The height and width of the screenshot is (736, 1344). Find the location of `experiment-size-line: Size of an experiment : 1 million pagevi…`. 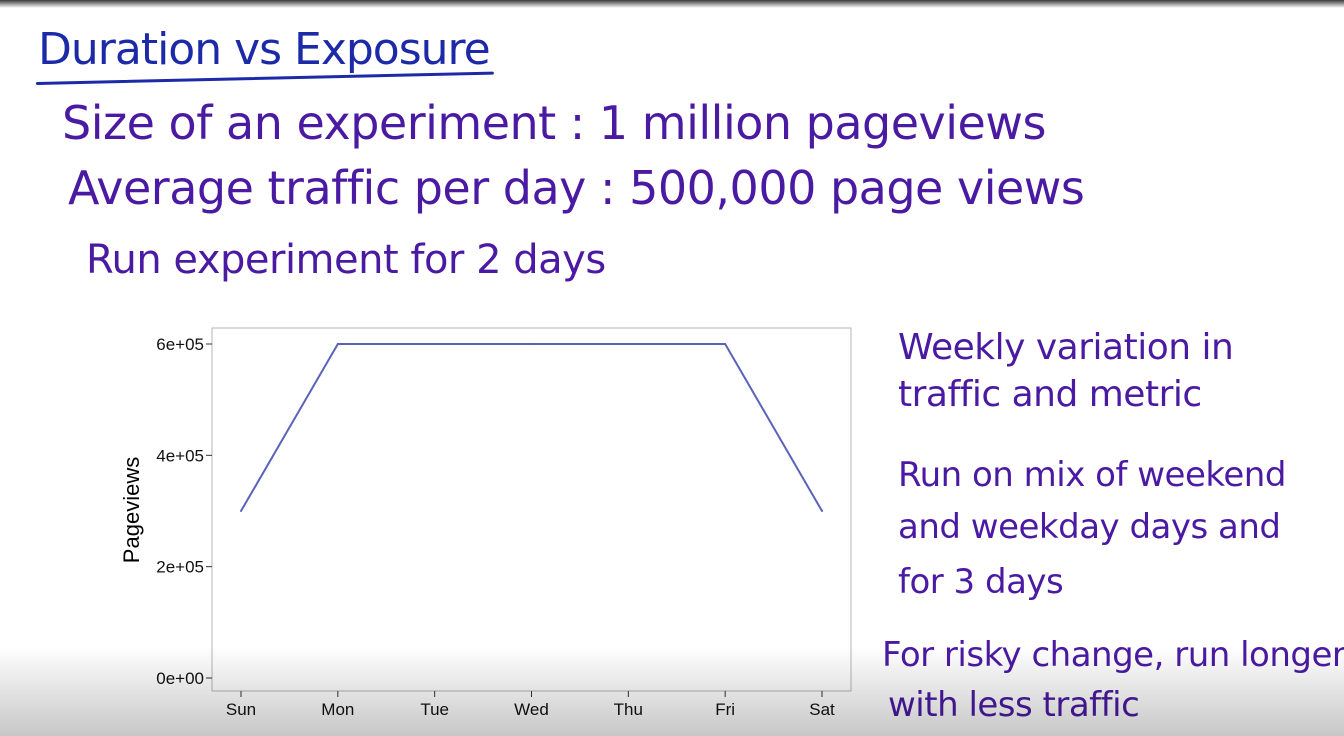

experiment-size-line: Size of an experiment : 1 million pagevi… is located at coordinates (554, 123).